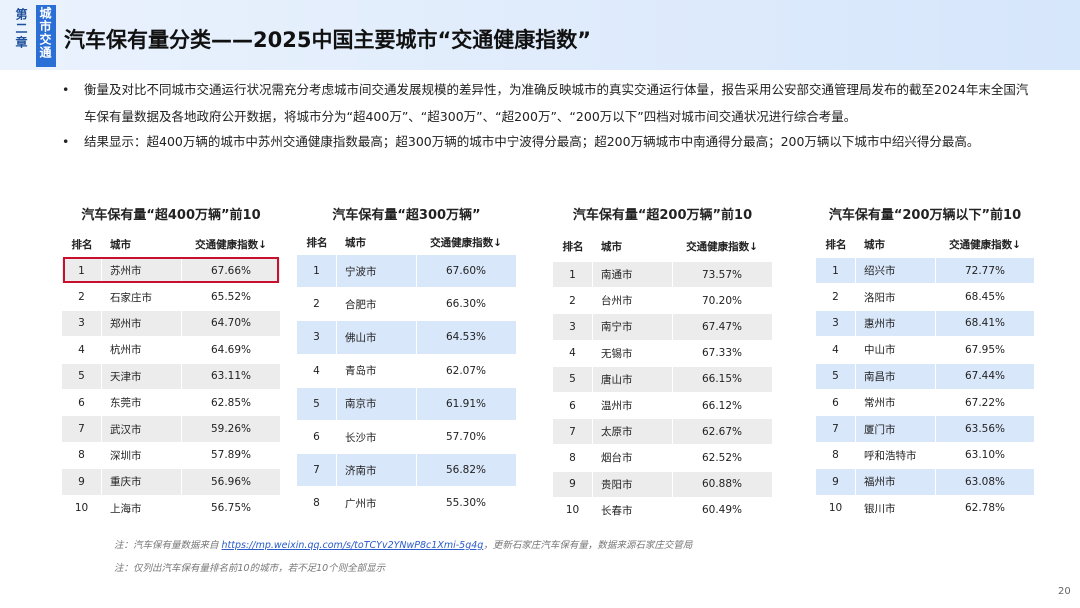 This screenshot has width=1080, height=608. What do you see at coordinates (896, 429) in the screenshot?
I see `table-cell: 厦门市` at bounding box center [896, 429].